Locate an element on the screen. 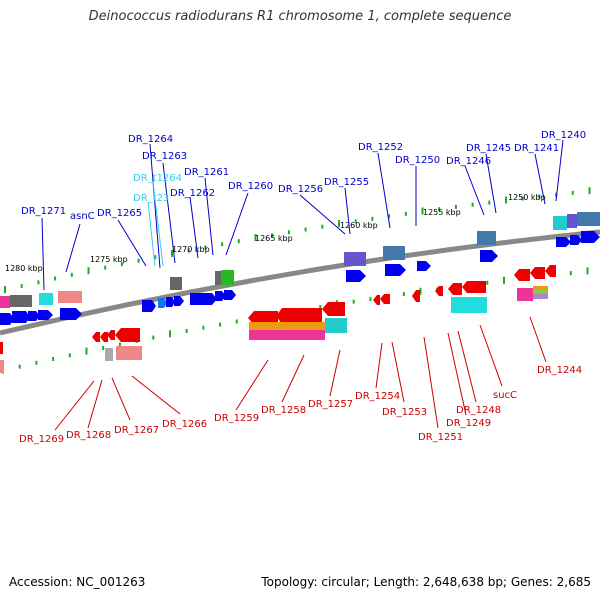  gene-label-dr1267: DR_1267 is located at coordinates (136, 430).